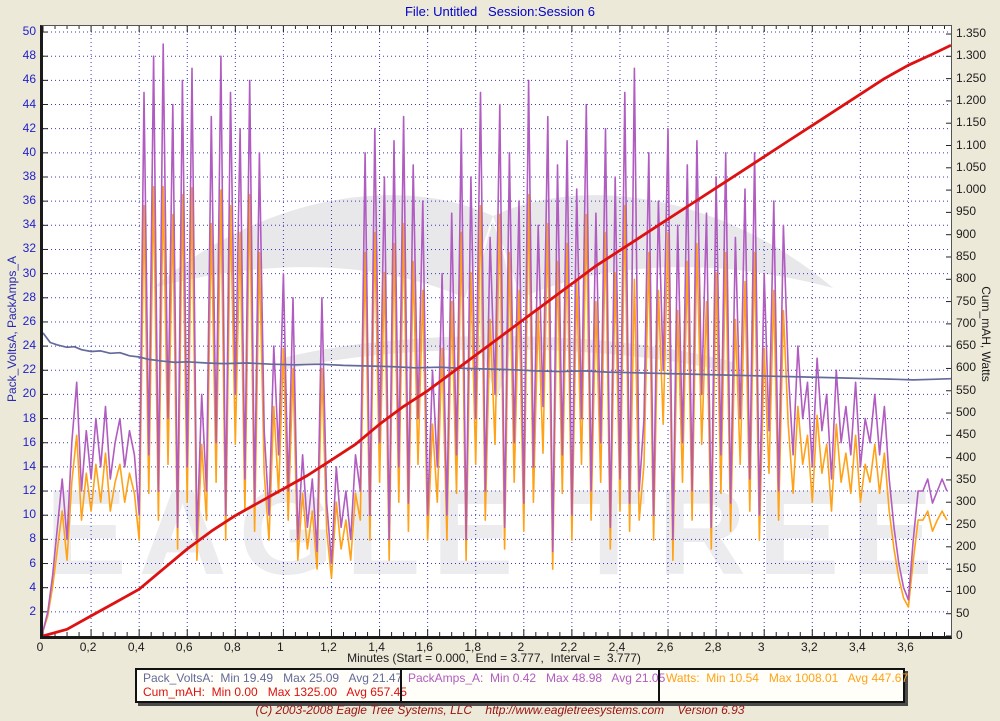 The image size is (1000, 721). Describe the element at coordinates (959, 635) in the screenshot. I see `y-right-tick-label: 0` at that location.